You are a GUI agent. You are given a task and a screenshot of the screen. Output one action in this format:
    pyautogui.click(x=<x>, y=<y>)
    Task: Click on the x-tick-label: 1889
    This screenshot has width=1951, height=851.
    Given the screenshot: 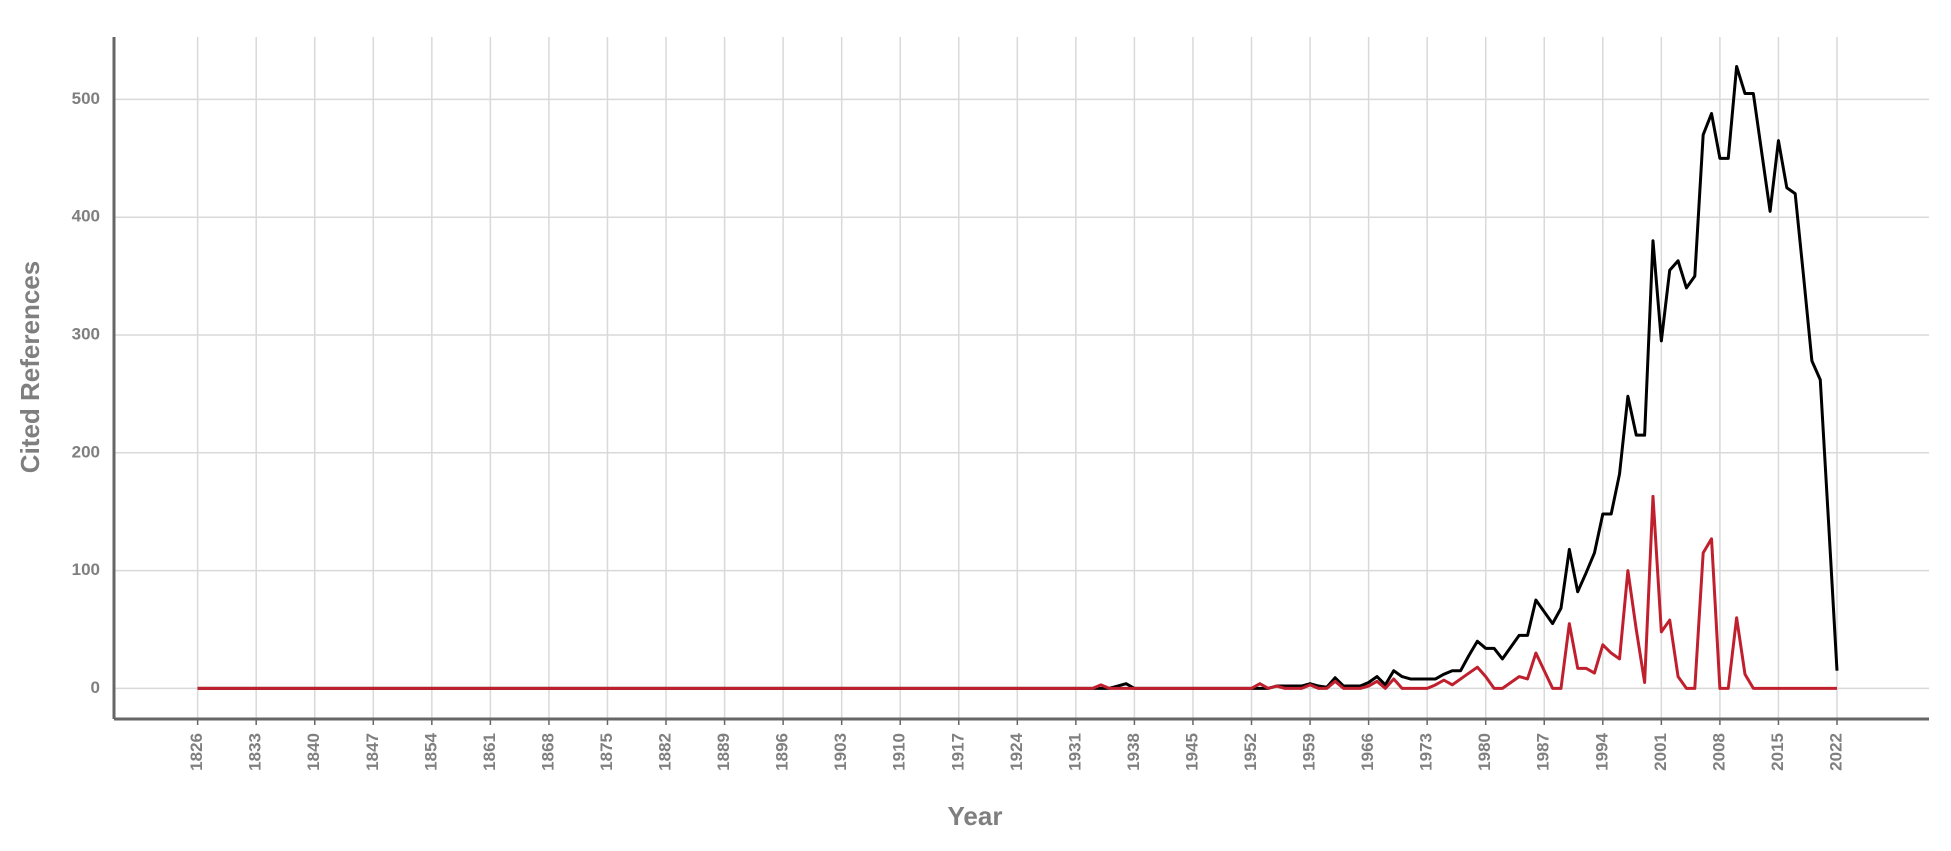 What is the action you would take?
    pyautogui.click(x=723, y=752)
    